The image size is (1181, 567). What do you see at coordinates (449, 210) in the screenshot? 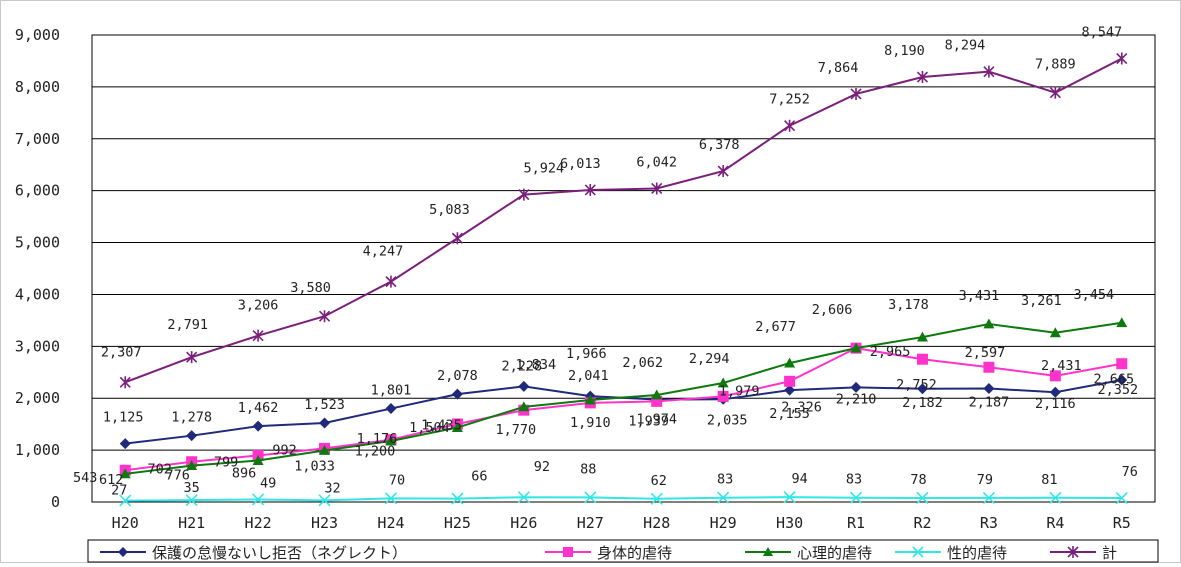
I see `data-label: 5,083` at bounding box center [449, 210].